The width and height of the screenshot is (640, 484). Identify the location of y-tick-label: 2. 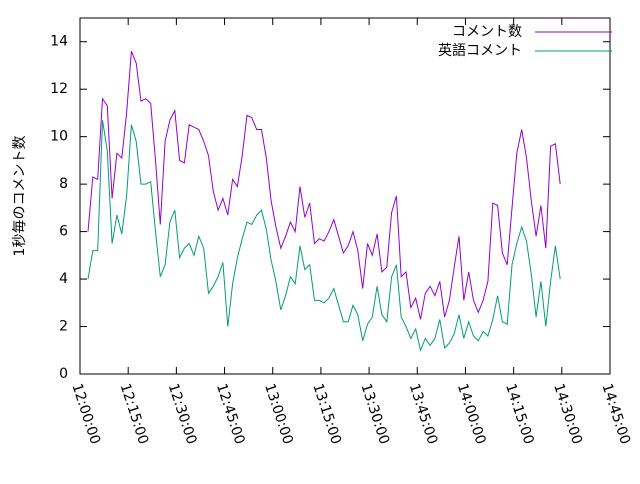
(63, 327).